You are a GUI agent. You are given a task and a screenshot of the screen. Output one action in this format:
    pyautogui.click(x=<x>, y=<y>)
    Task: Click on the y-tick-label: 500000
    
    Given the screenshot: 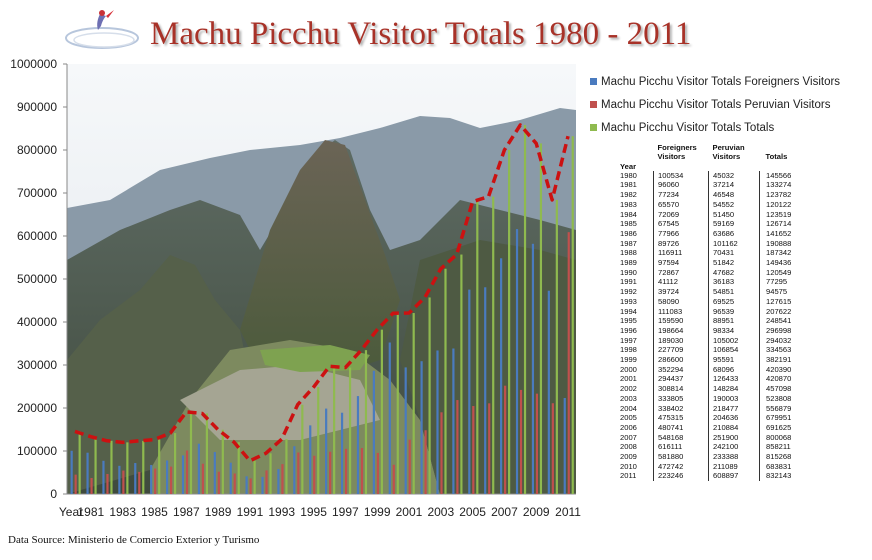 What is the action you would take?
    pyautogui.click(x=37, y=279)
    